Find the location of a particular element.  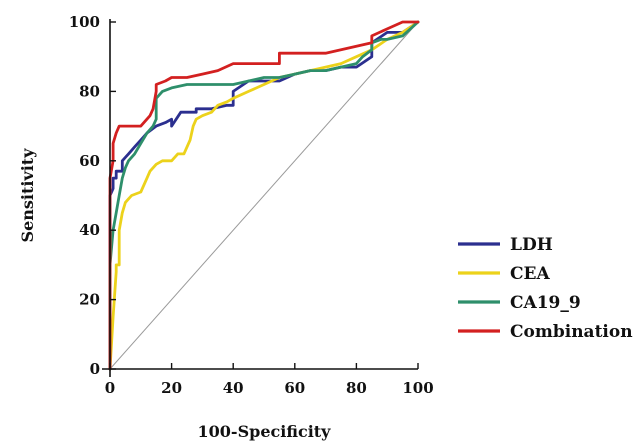

y-tick-label: 0 is located at coordinates (95, 369).